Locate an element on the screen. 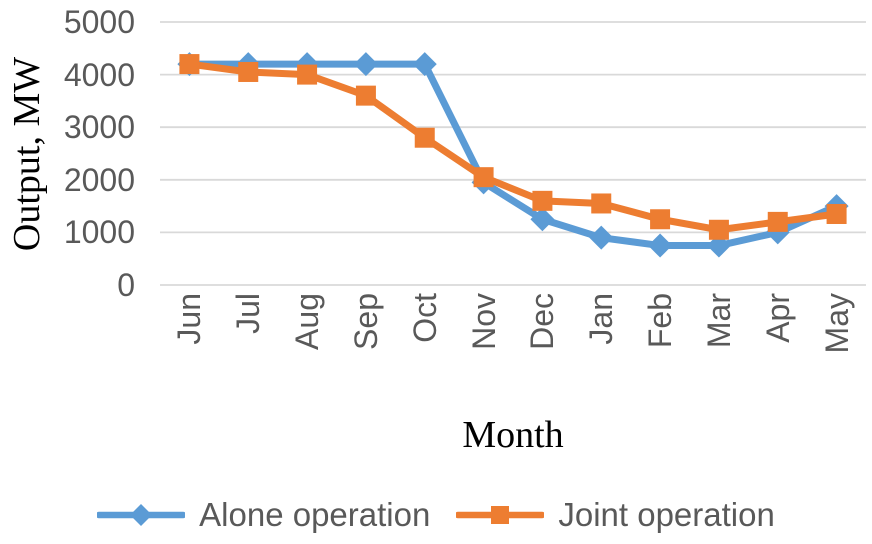 This screenshot has height=544, width=872. x-tick-label-dec: Dec is located at coordinates (542, 321).